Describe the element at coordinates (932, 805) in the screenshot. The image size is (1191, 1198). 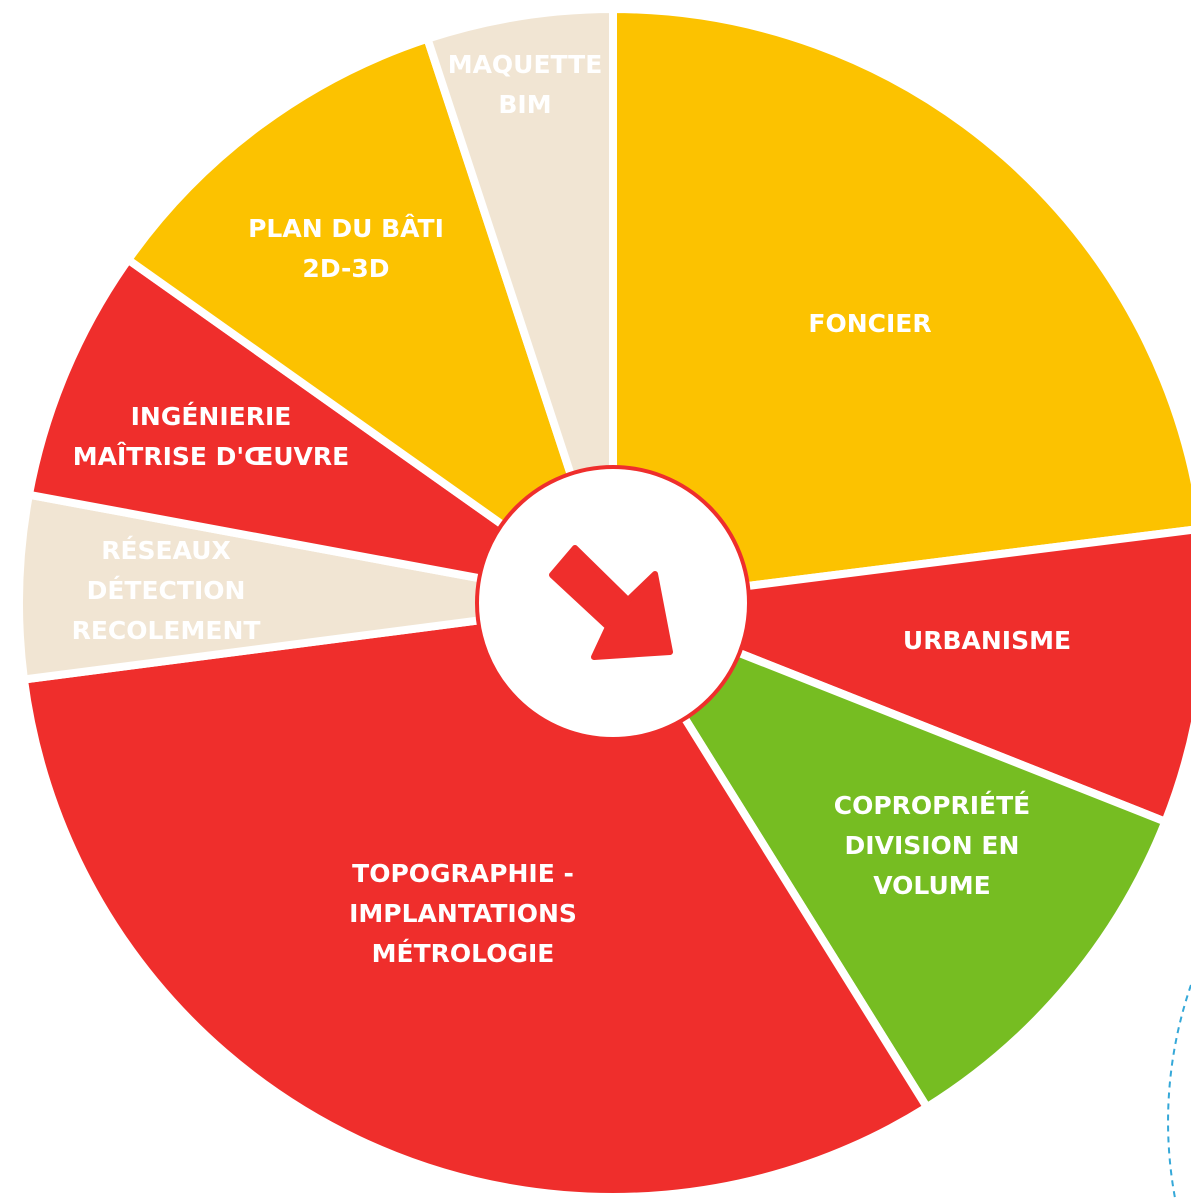
I see `segment-label: COPROPRIÉTÉ` at that location.